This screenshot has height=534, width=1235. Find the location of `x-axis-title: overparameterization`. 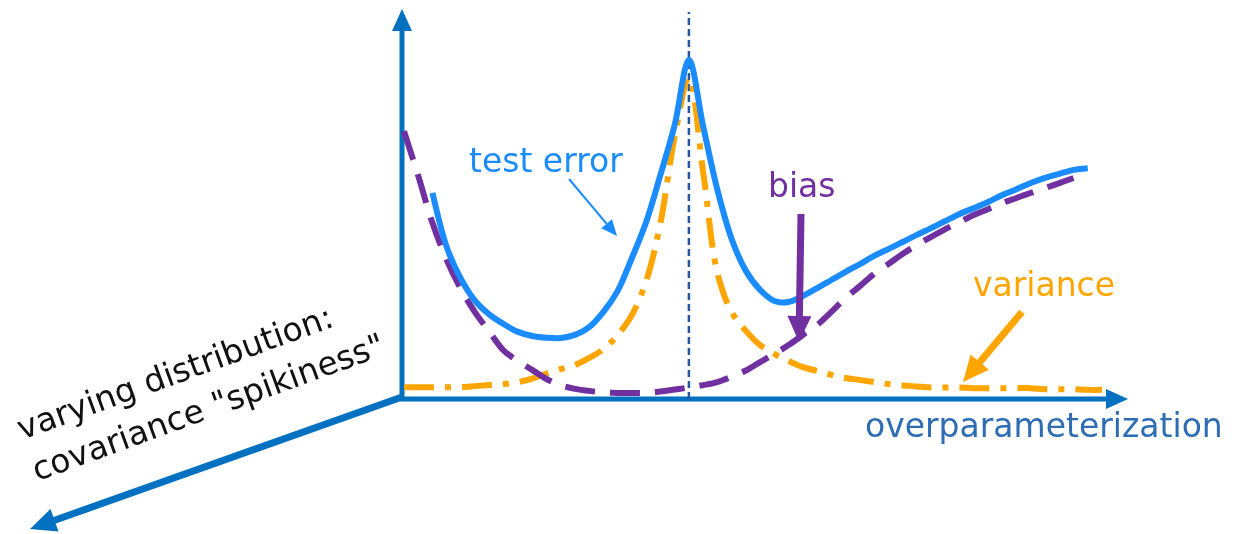

x-axis-title: overparameterization is located at coordinates (1044, 425).